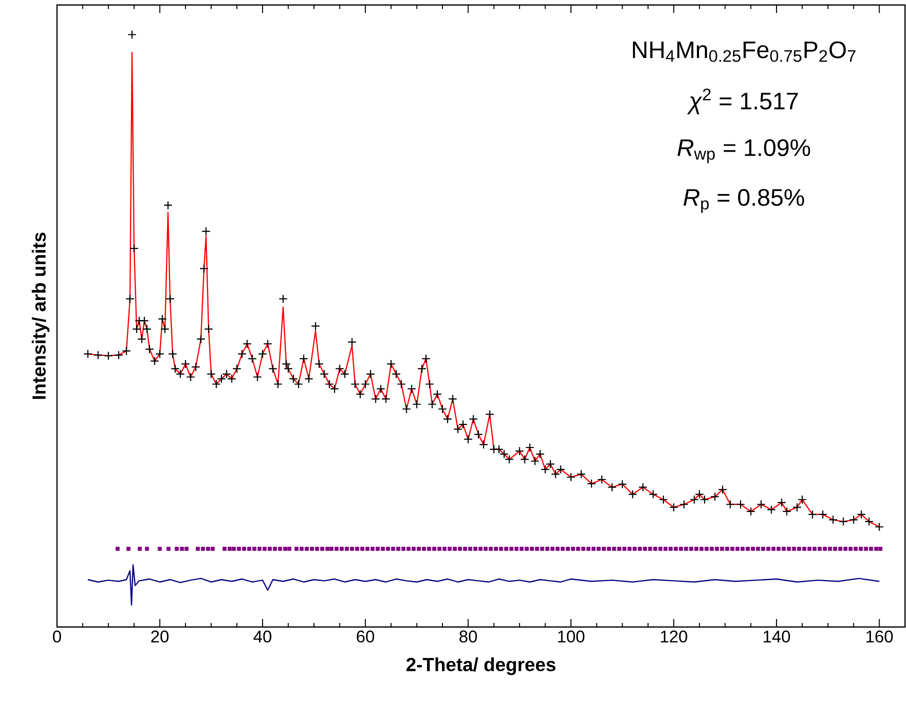  What do you see at coordinates (41, 315) in the screenshot?
I see `y-axis-title: Intensity/ arb units` at bounding box center [41, 315].